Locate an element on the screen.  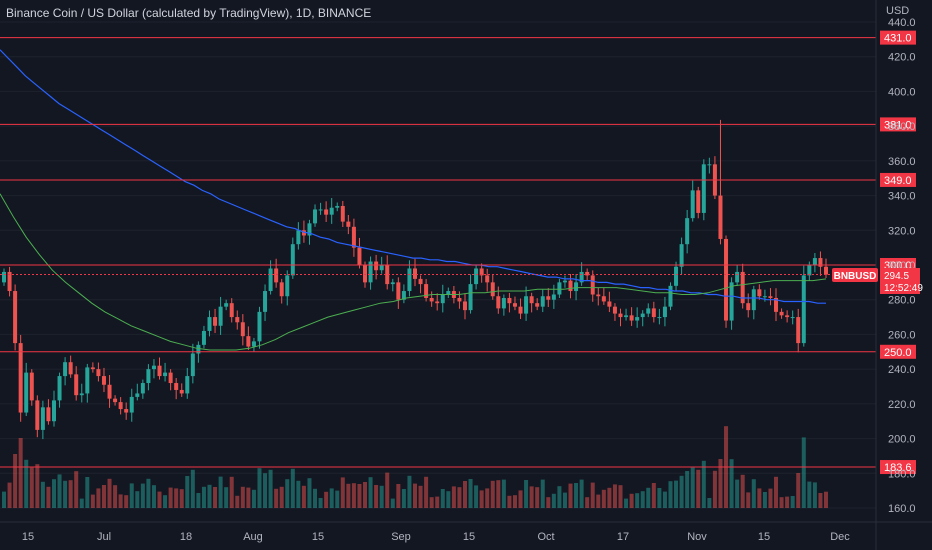
y-tick-label: 420.0 is located at coordinates (902, 58).